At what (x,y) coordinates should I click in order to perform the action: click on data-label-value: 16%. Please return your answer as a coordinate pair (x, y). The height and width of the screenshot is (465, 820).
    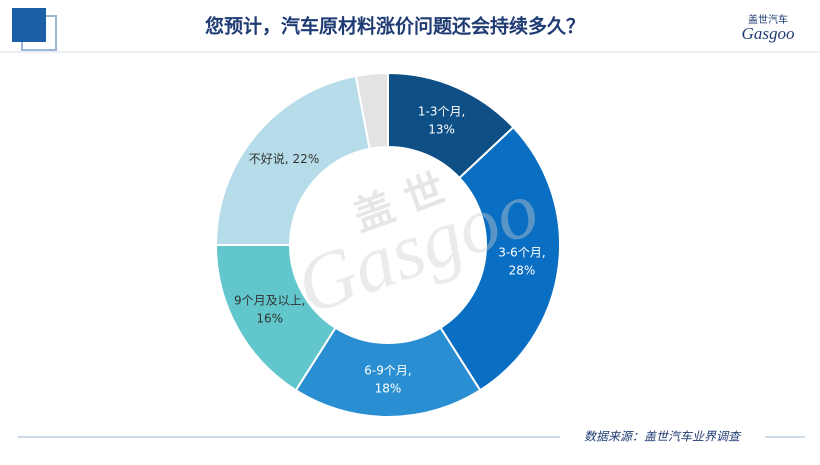
    Looking at the image, I should click on (269, 319).